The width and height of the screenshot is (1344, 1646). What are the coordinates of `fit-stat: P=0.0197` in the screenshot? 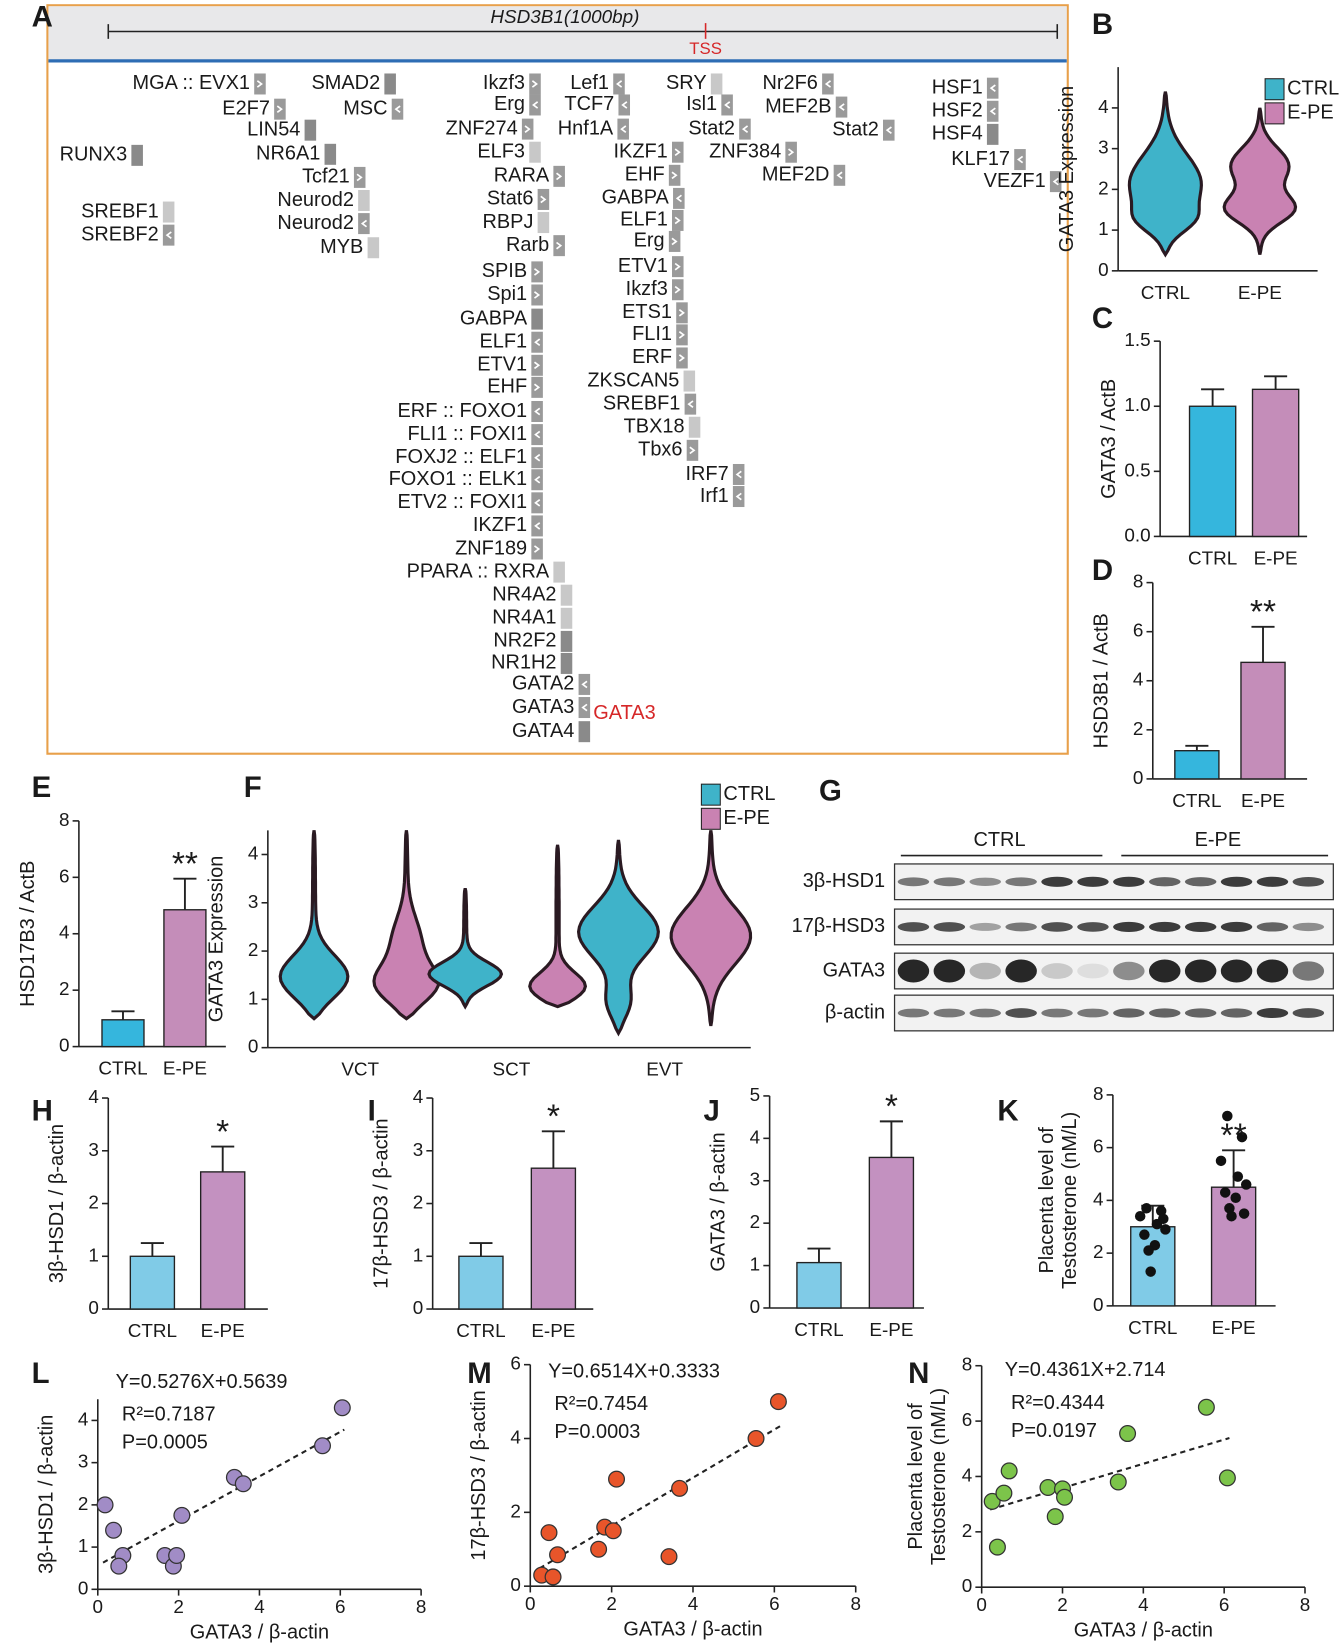 It's located at (1054, 1431).